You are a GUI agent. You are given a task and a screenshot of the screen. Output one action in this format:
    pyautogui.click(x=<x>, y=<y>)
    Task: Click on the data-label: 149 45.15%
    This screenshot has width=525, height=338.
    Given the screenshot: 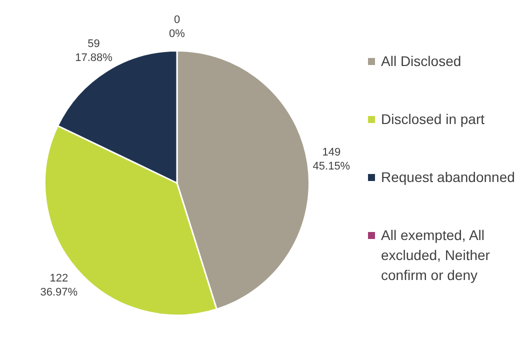 What is the action you would take?
    pyautogui.click(x=331, y=159)
    